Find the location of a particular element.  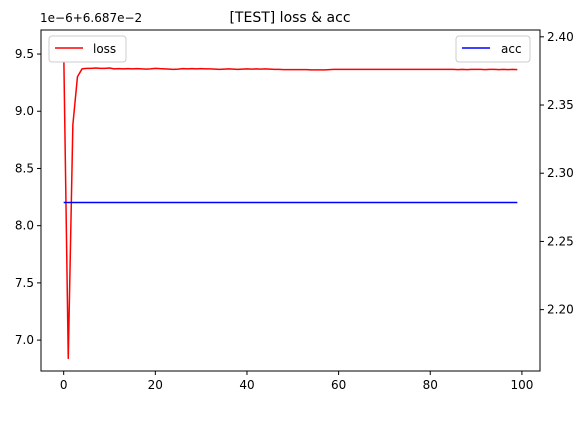

chart-title: [TEST] loss & acc is located at coordinates (289, 18).